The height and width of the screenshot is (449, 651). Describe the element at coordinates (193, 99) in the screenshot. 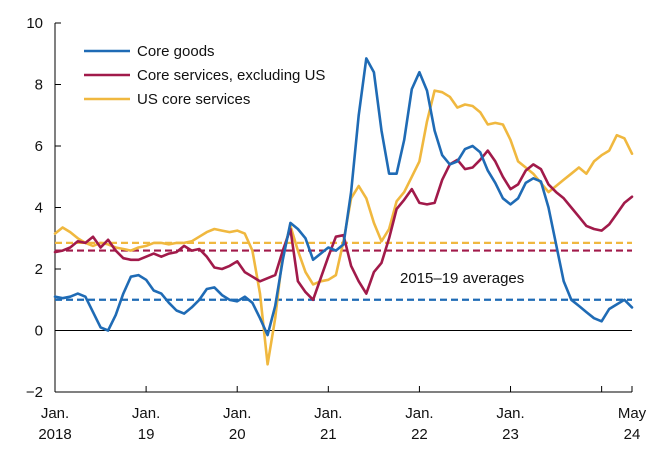

I see `legend-label: US core services` at that location.